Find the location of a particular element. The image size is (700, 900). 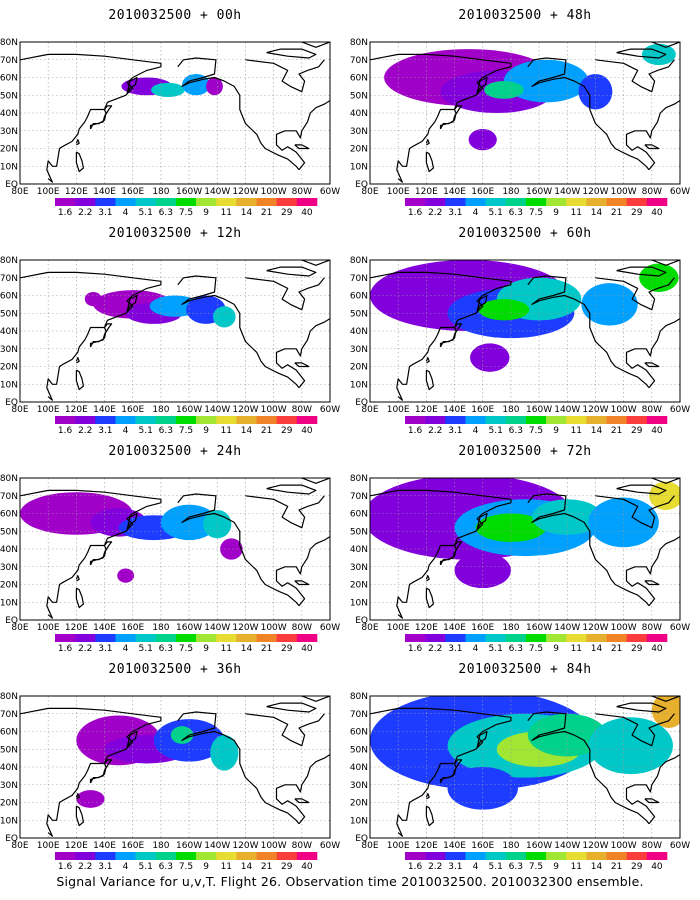

colorbar-label: 1.6 is located at coordinates (415, 431).